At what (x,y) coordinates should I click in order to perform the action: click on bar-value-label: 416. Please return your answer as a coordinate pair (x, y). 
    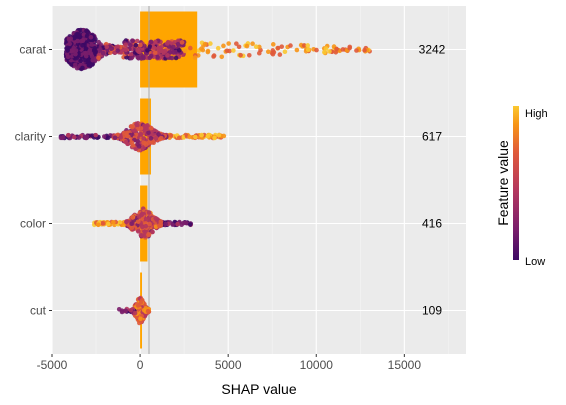
    Looking at the image, I should click on (432, 224).